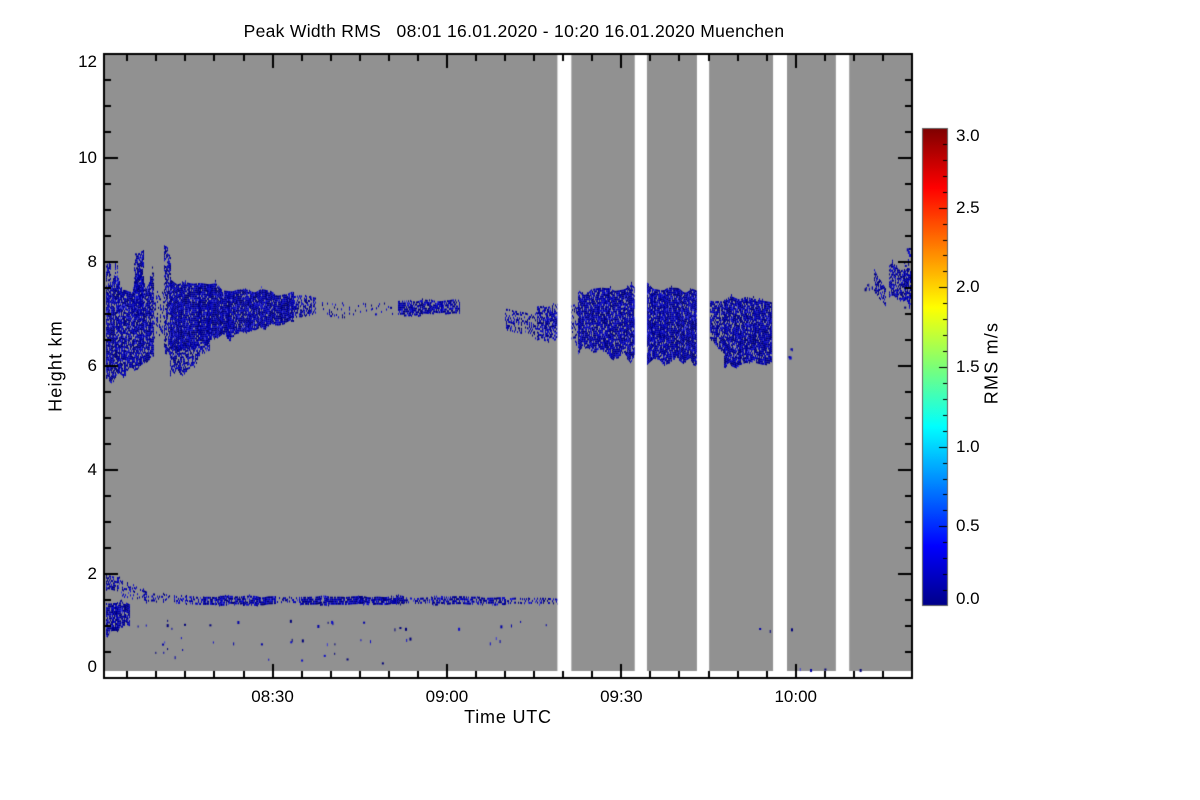  What do you see at coordinates (968, 207) in the screenshot?
I see `colorbar-tick-label: 2.5` at bounding box center [968, 207].